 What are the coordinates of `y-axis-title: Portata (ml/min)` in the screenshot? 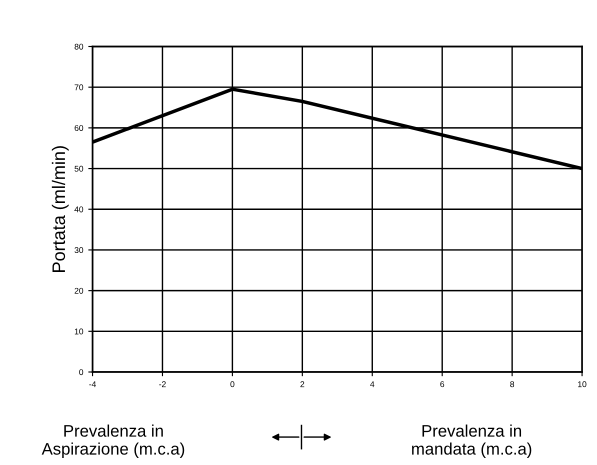 It's located at (60, 209).